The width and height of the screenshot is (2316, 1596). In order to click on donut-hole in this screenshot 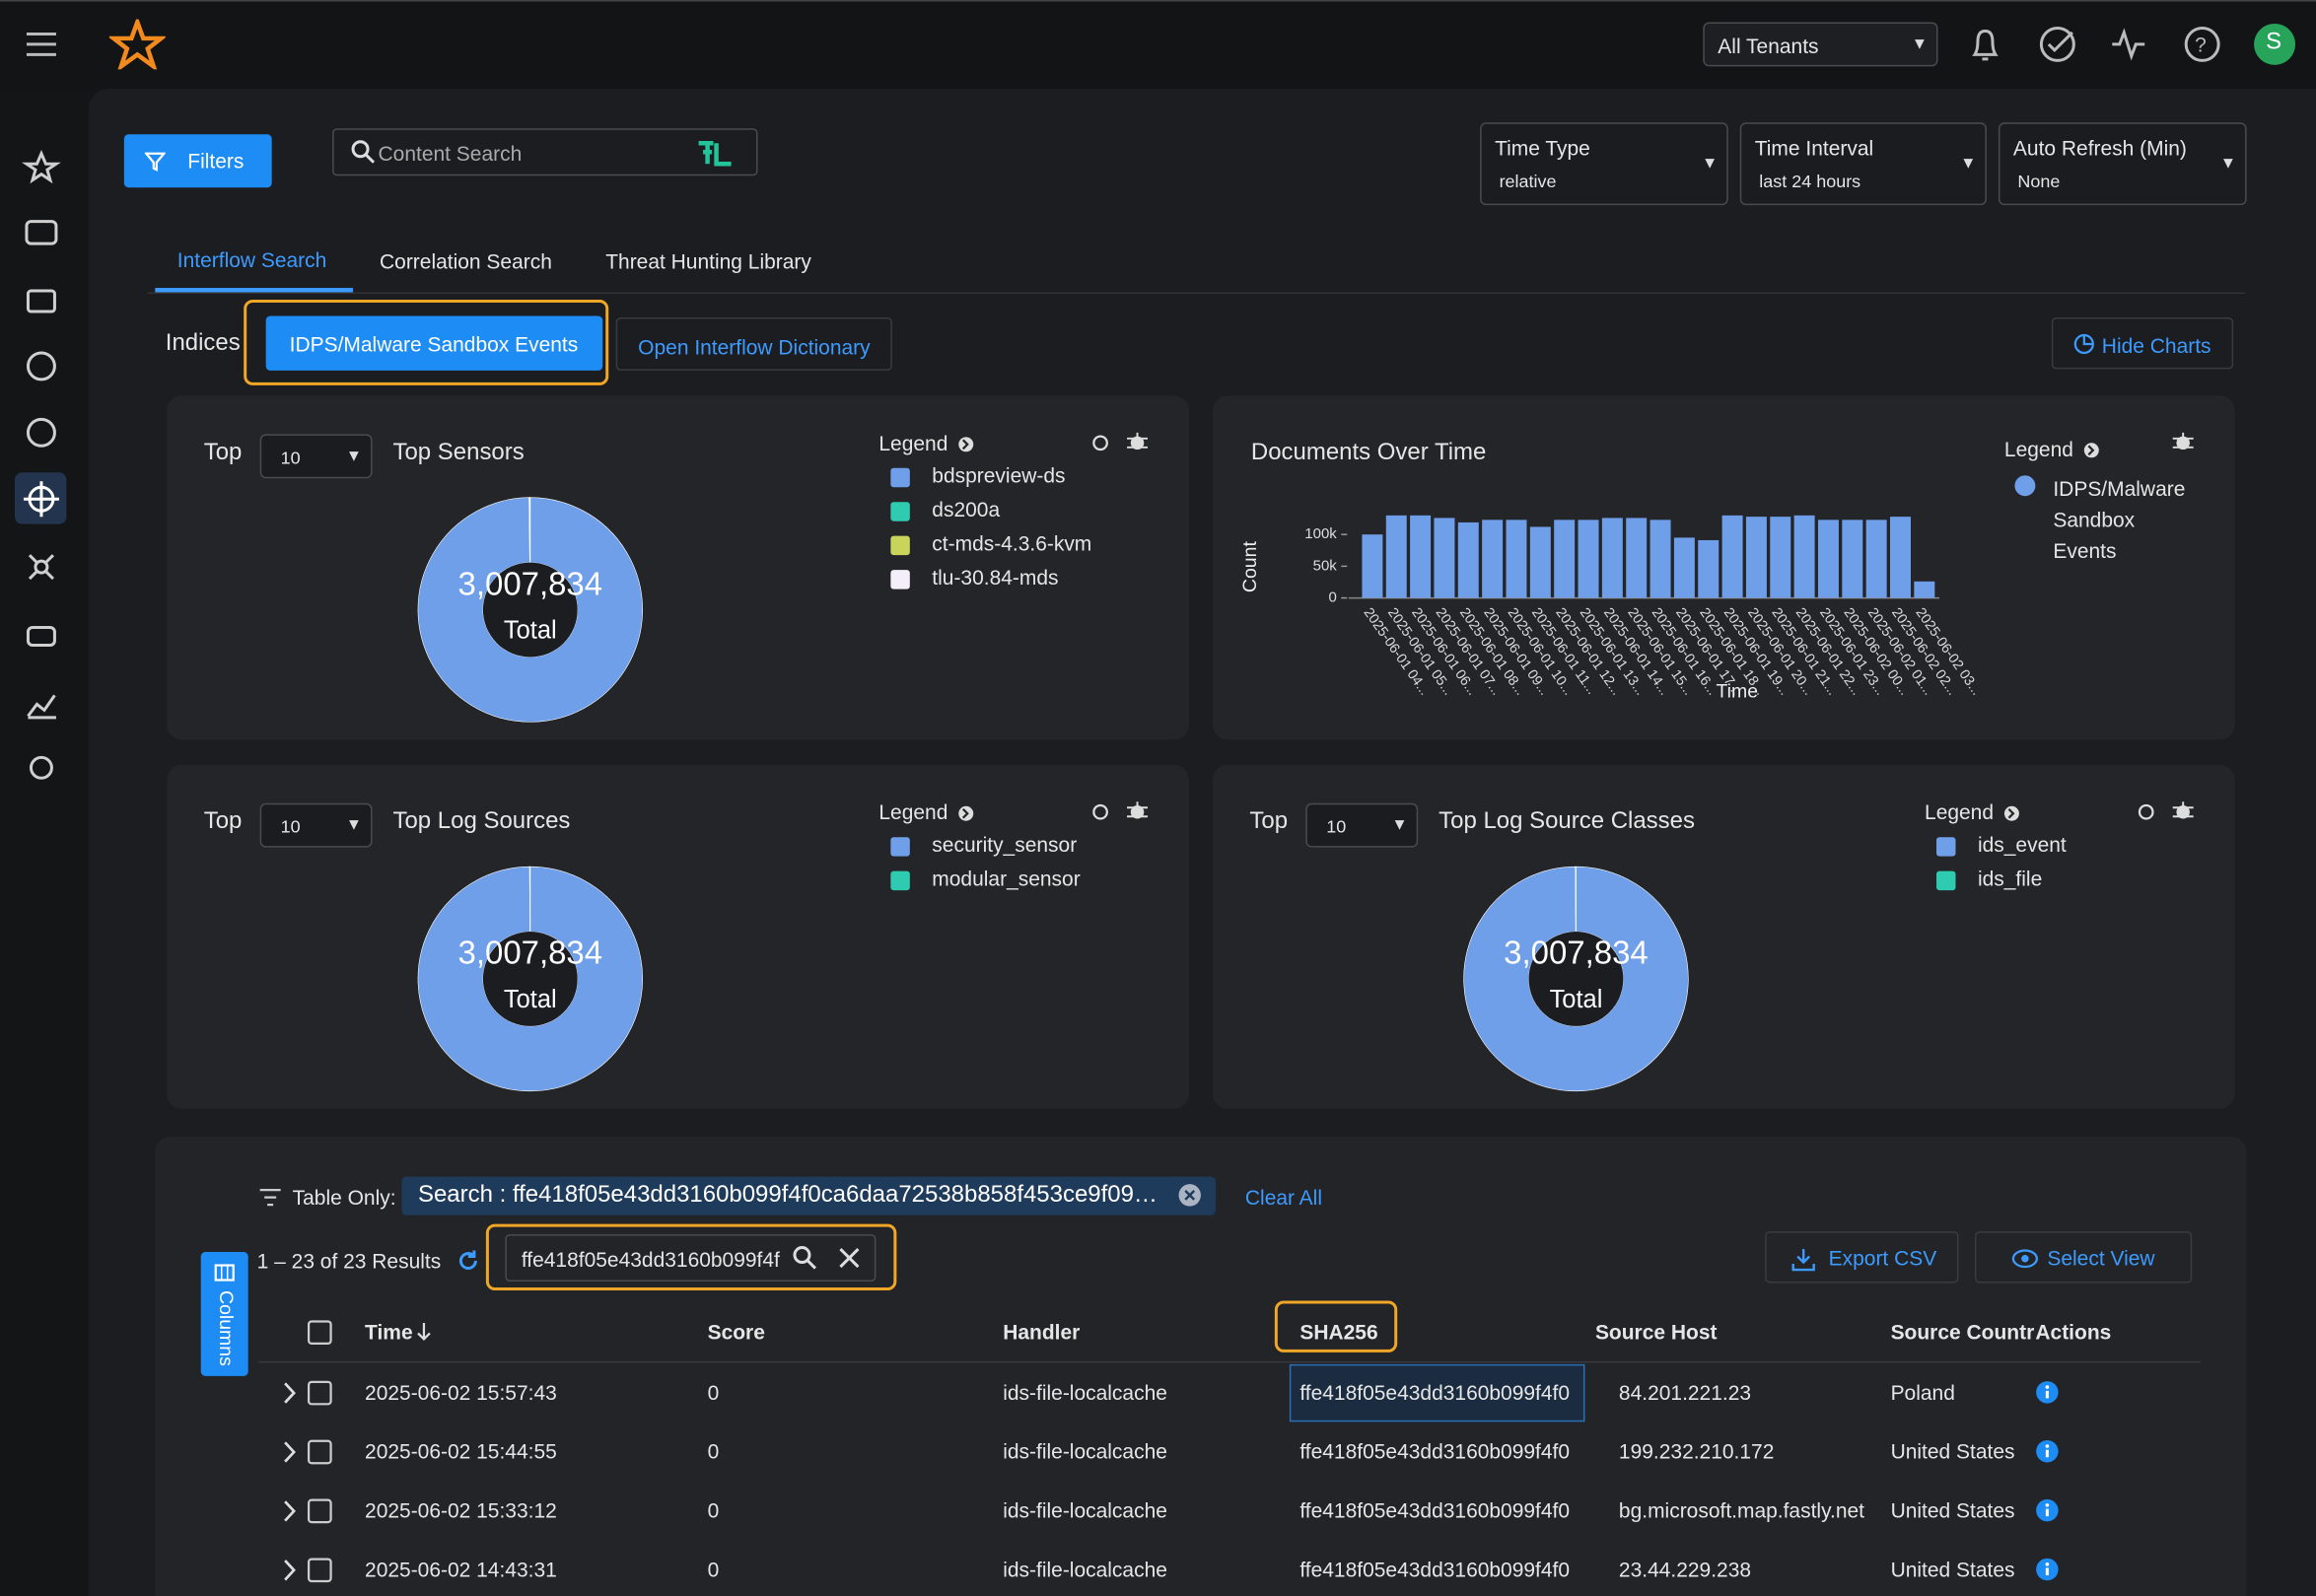, I will do `click(1576, 979)`.